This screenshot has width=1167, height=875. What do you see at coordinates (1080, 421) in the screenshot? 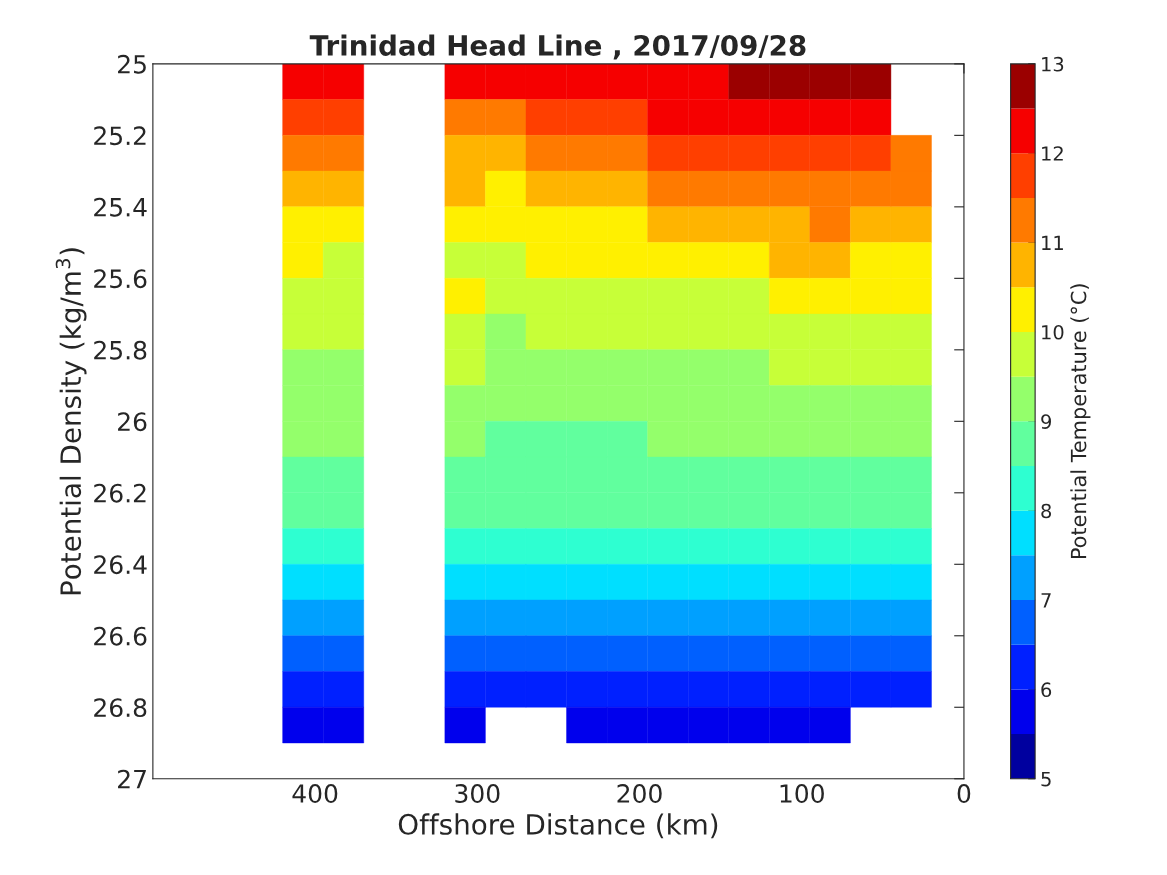
I see `color-bar-title: Potential Temperature (°C)` at bounding box center [1080, 421].